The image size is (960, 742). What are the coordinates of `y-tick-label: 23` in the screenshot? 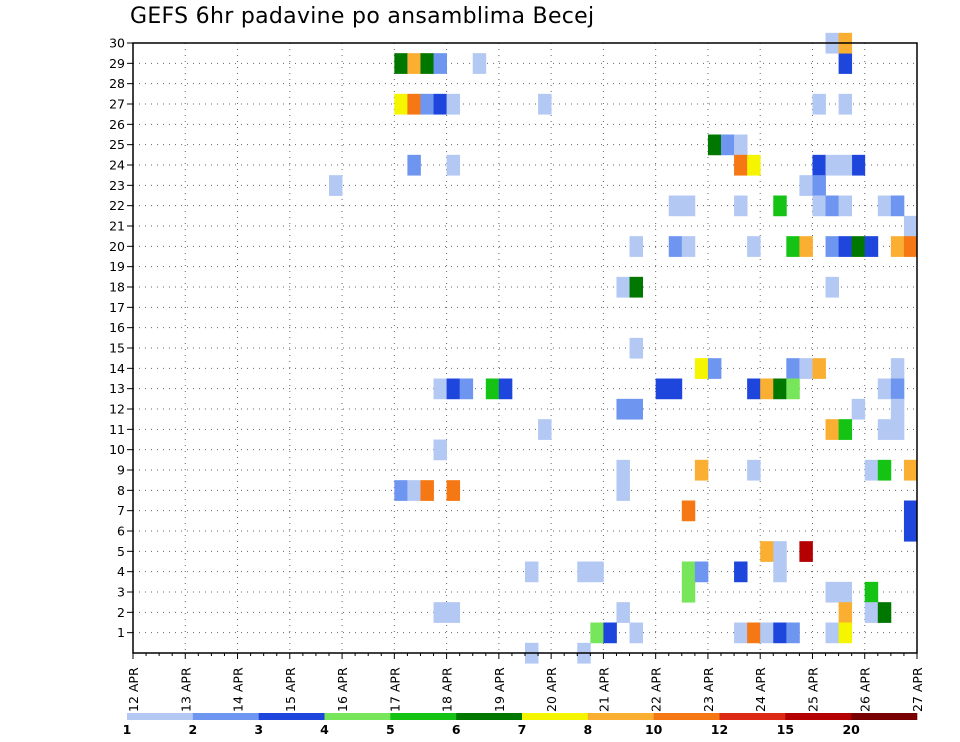 It's located at (117, 185).